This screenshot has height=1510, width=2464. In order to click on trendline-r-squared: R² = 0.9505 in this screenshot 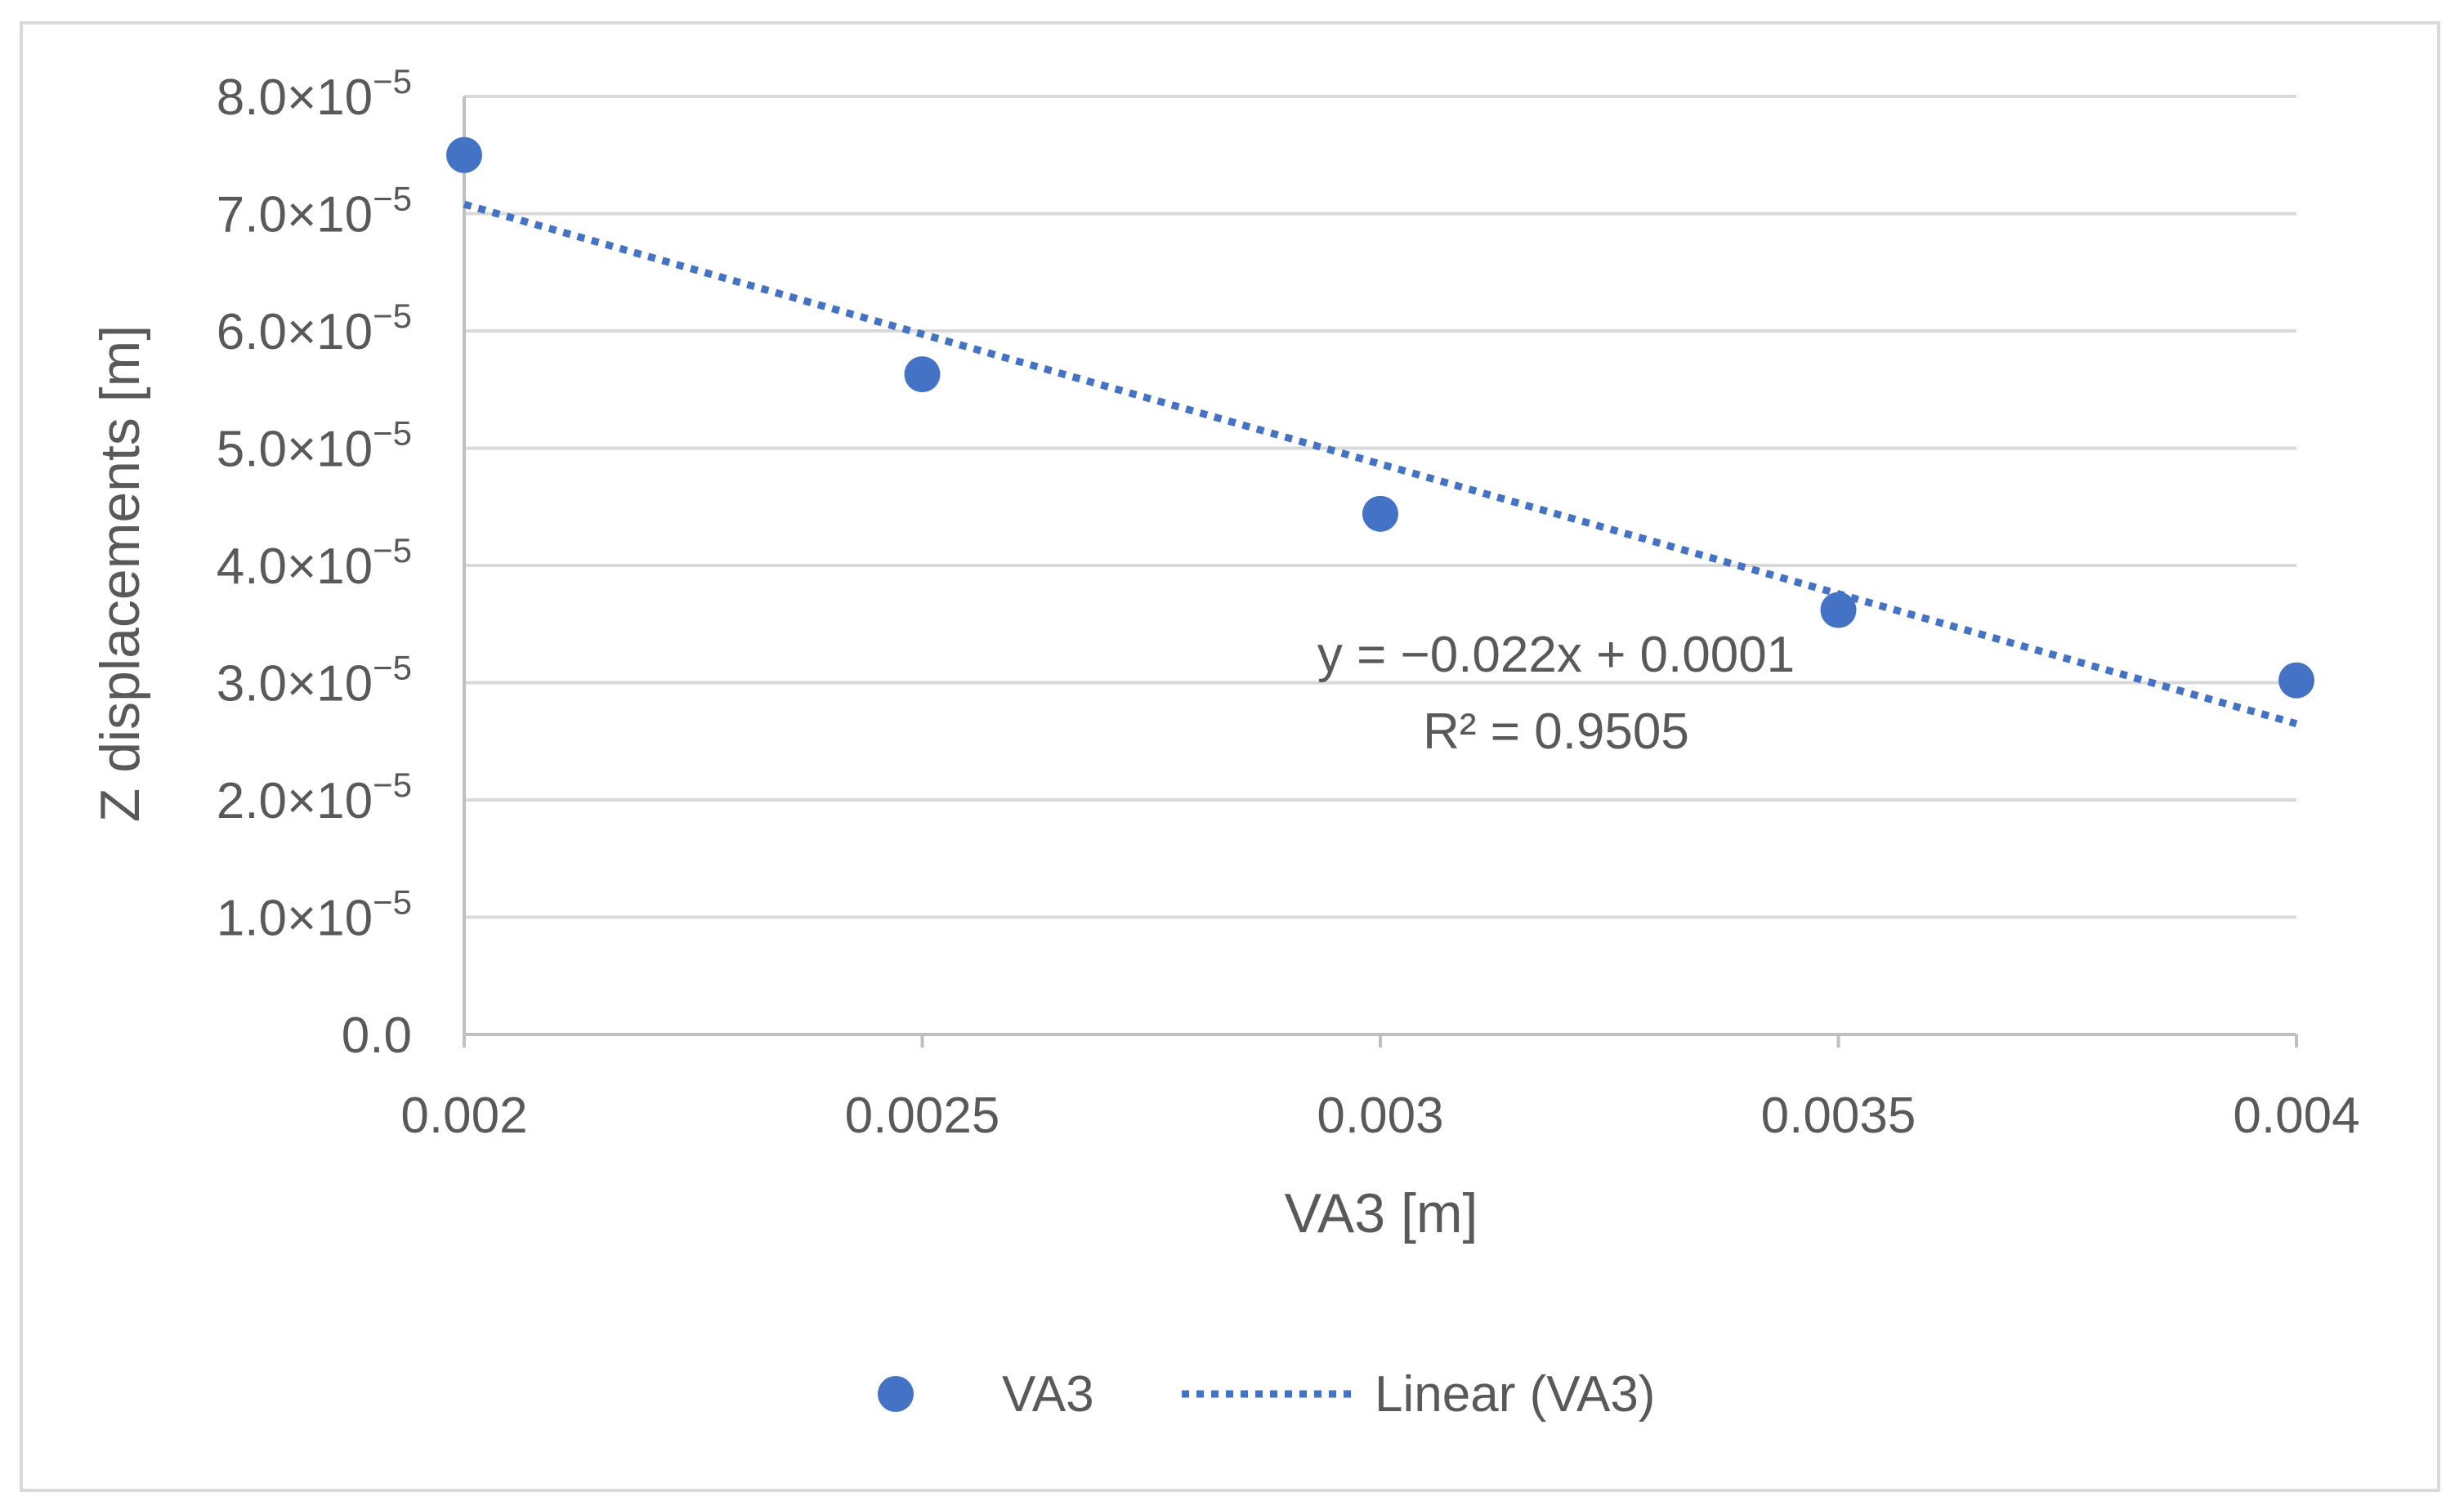, I will do `click(1556, 732)`.